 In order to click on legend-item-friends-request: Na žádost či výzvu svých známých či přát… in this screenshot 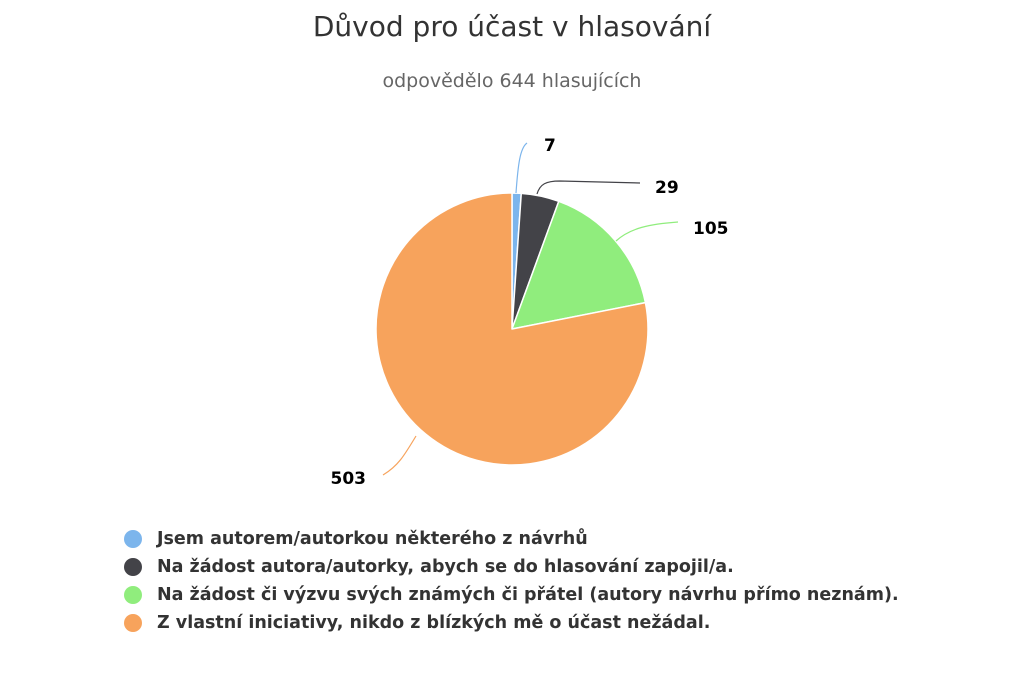, I will do `click(511, 595)`.